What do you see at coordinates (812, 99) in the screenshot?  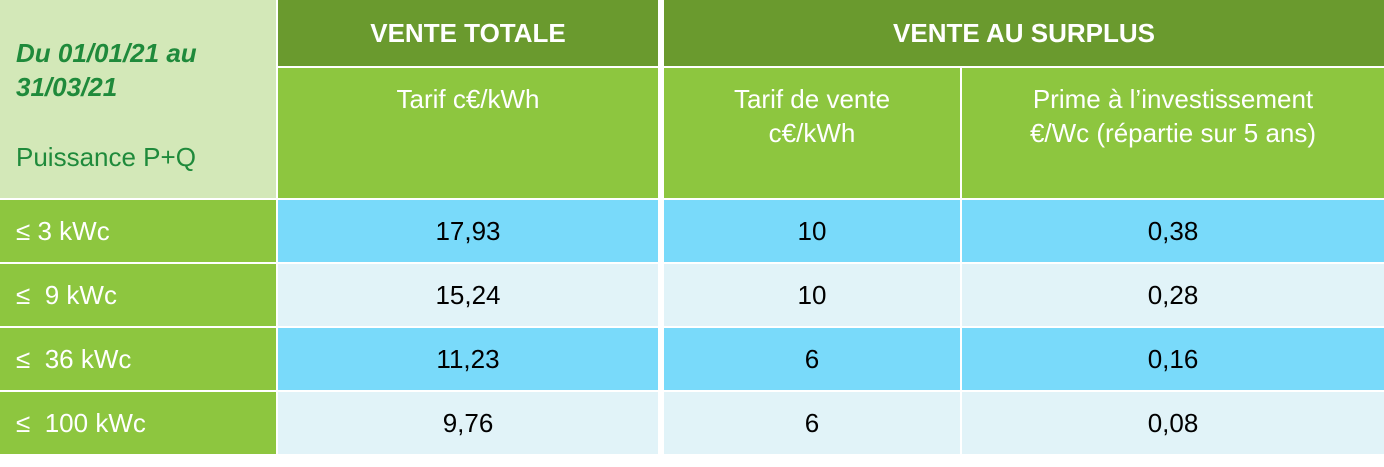 I see `column-title: Tarif de vente` at bounding box center [812, 99].